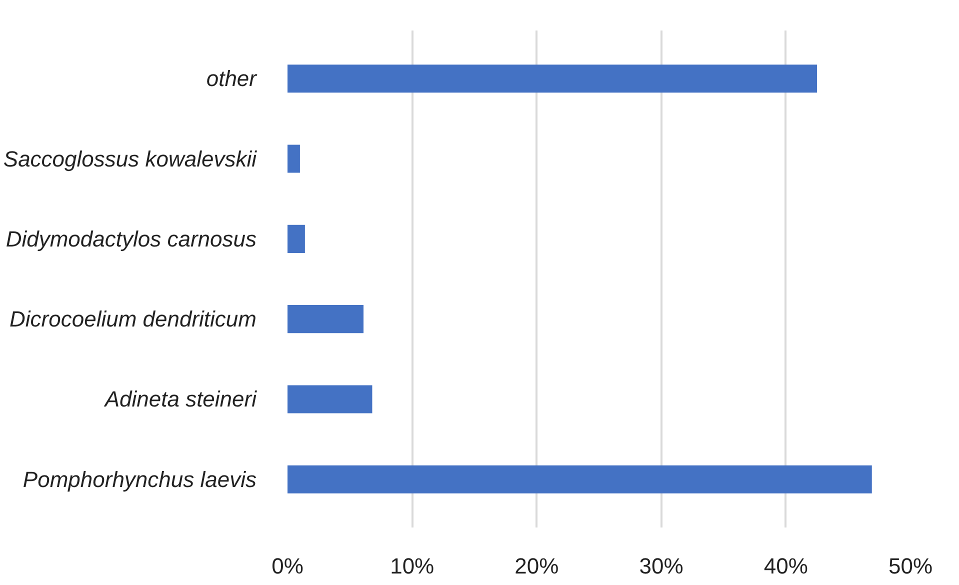 The width and height of the screenshot is (959, 585). I want to click on x-tick-label: 30%, so click(661, 566).